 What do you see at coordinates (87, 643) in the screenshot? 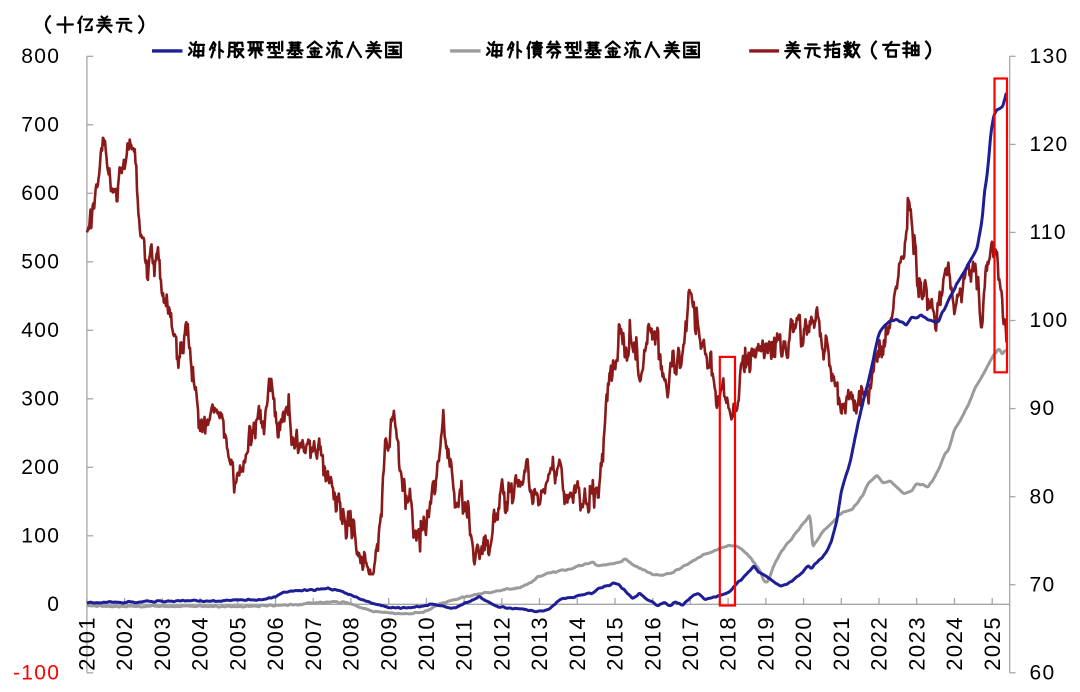
I see `svg-text: 2001` at bounding box center [87, 643].